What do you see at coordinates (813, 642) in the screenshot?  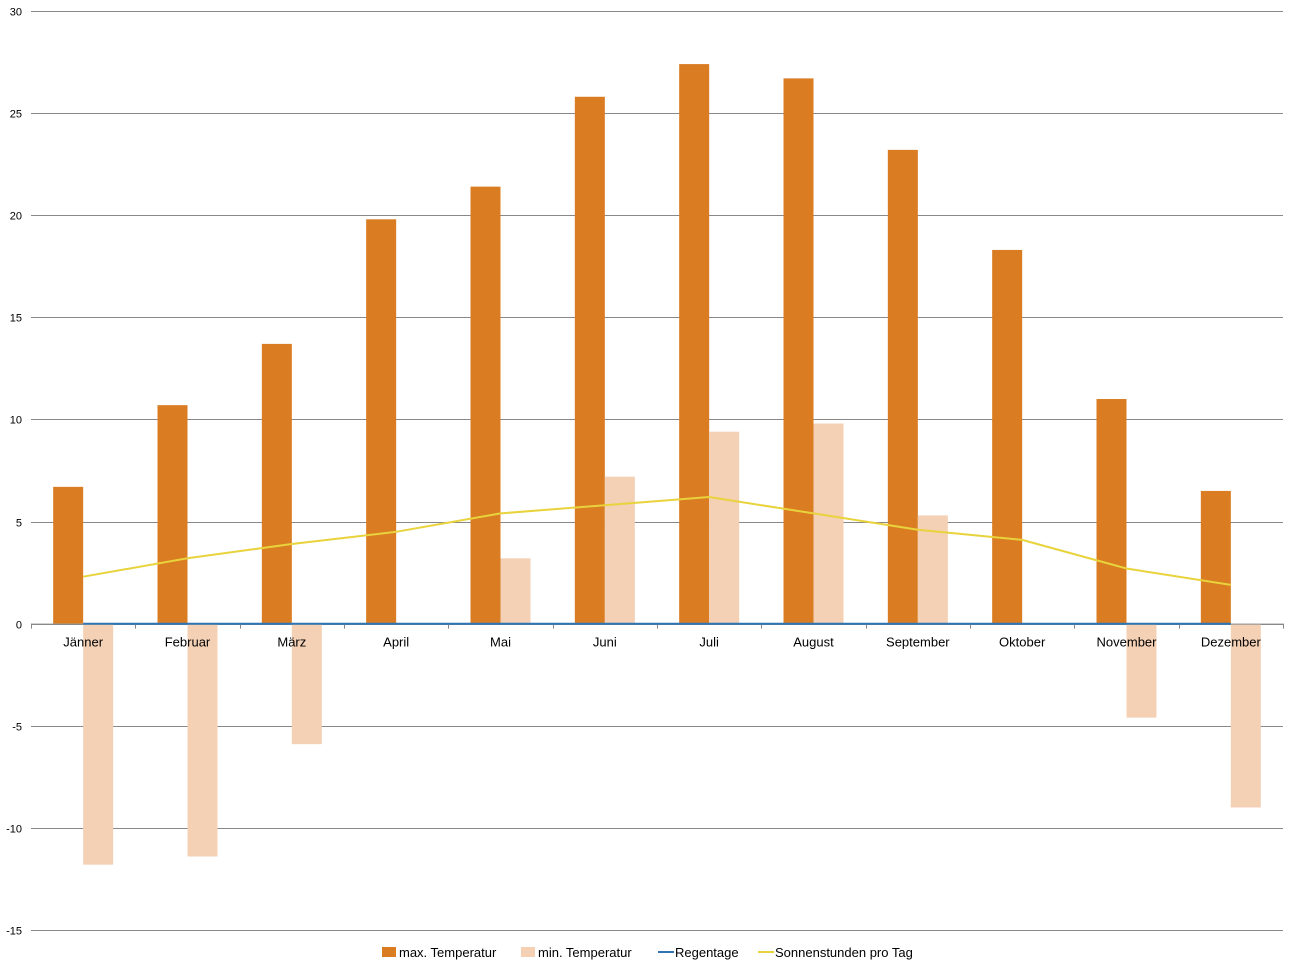 I see `x-category-label: August` at bounding box center [813, 642].